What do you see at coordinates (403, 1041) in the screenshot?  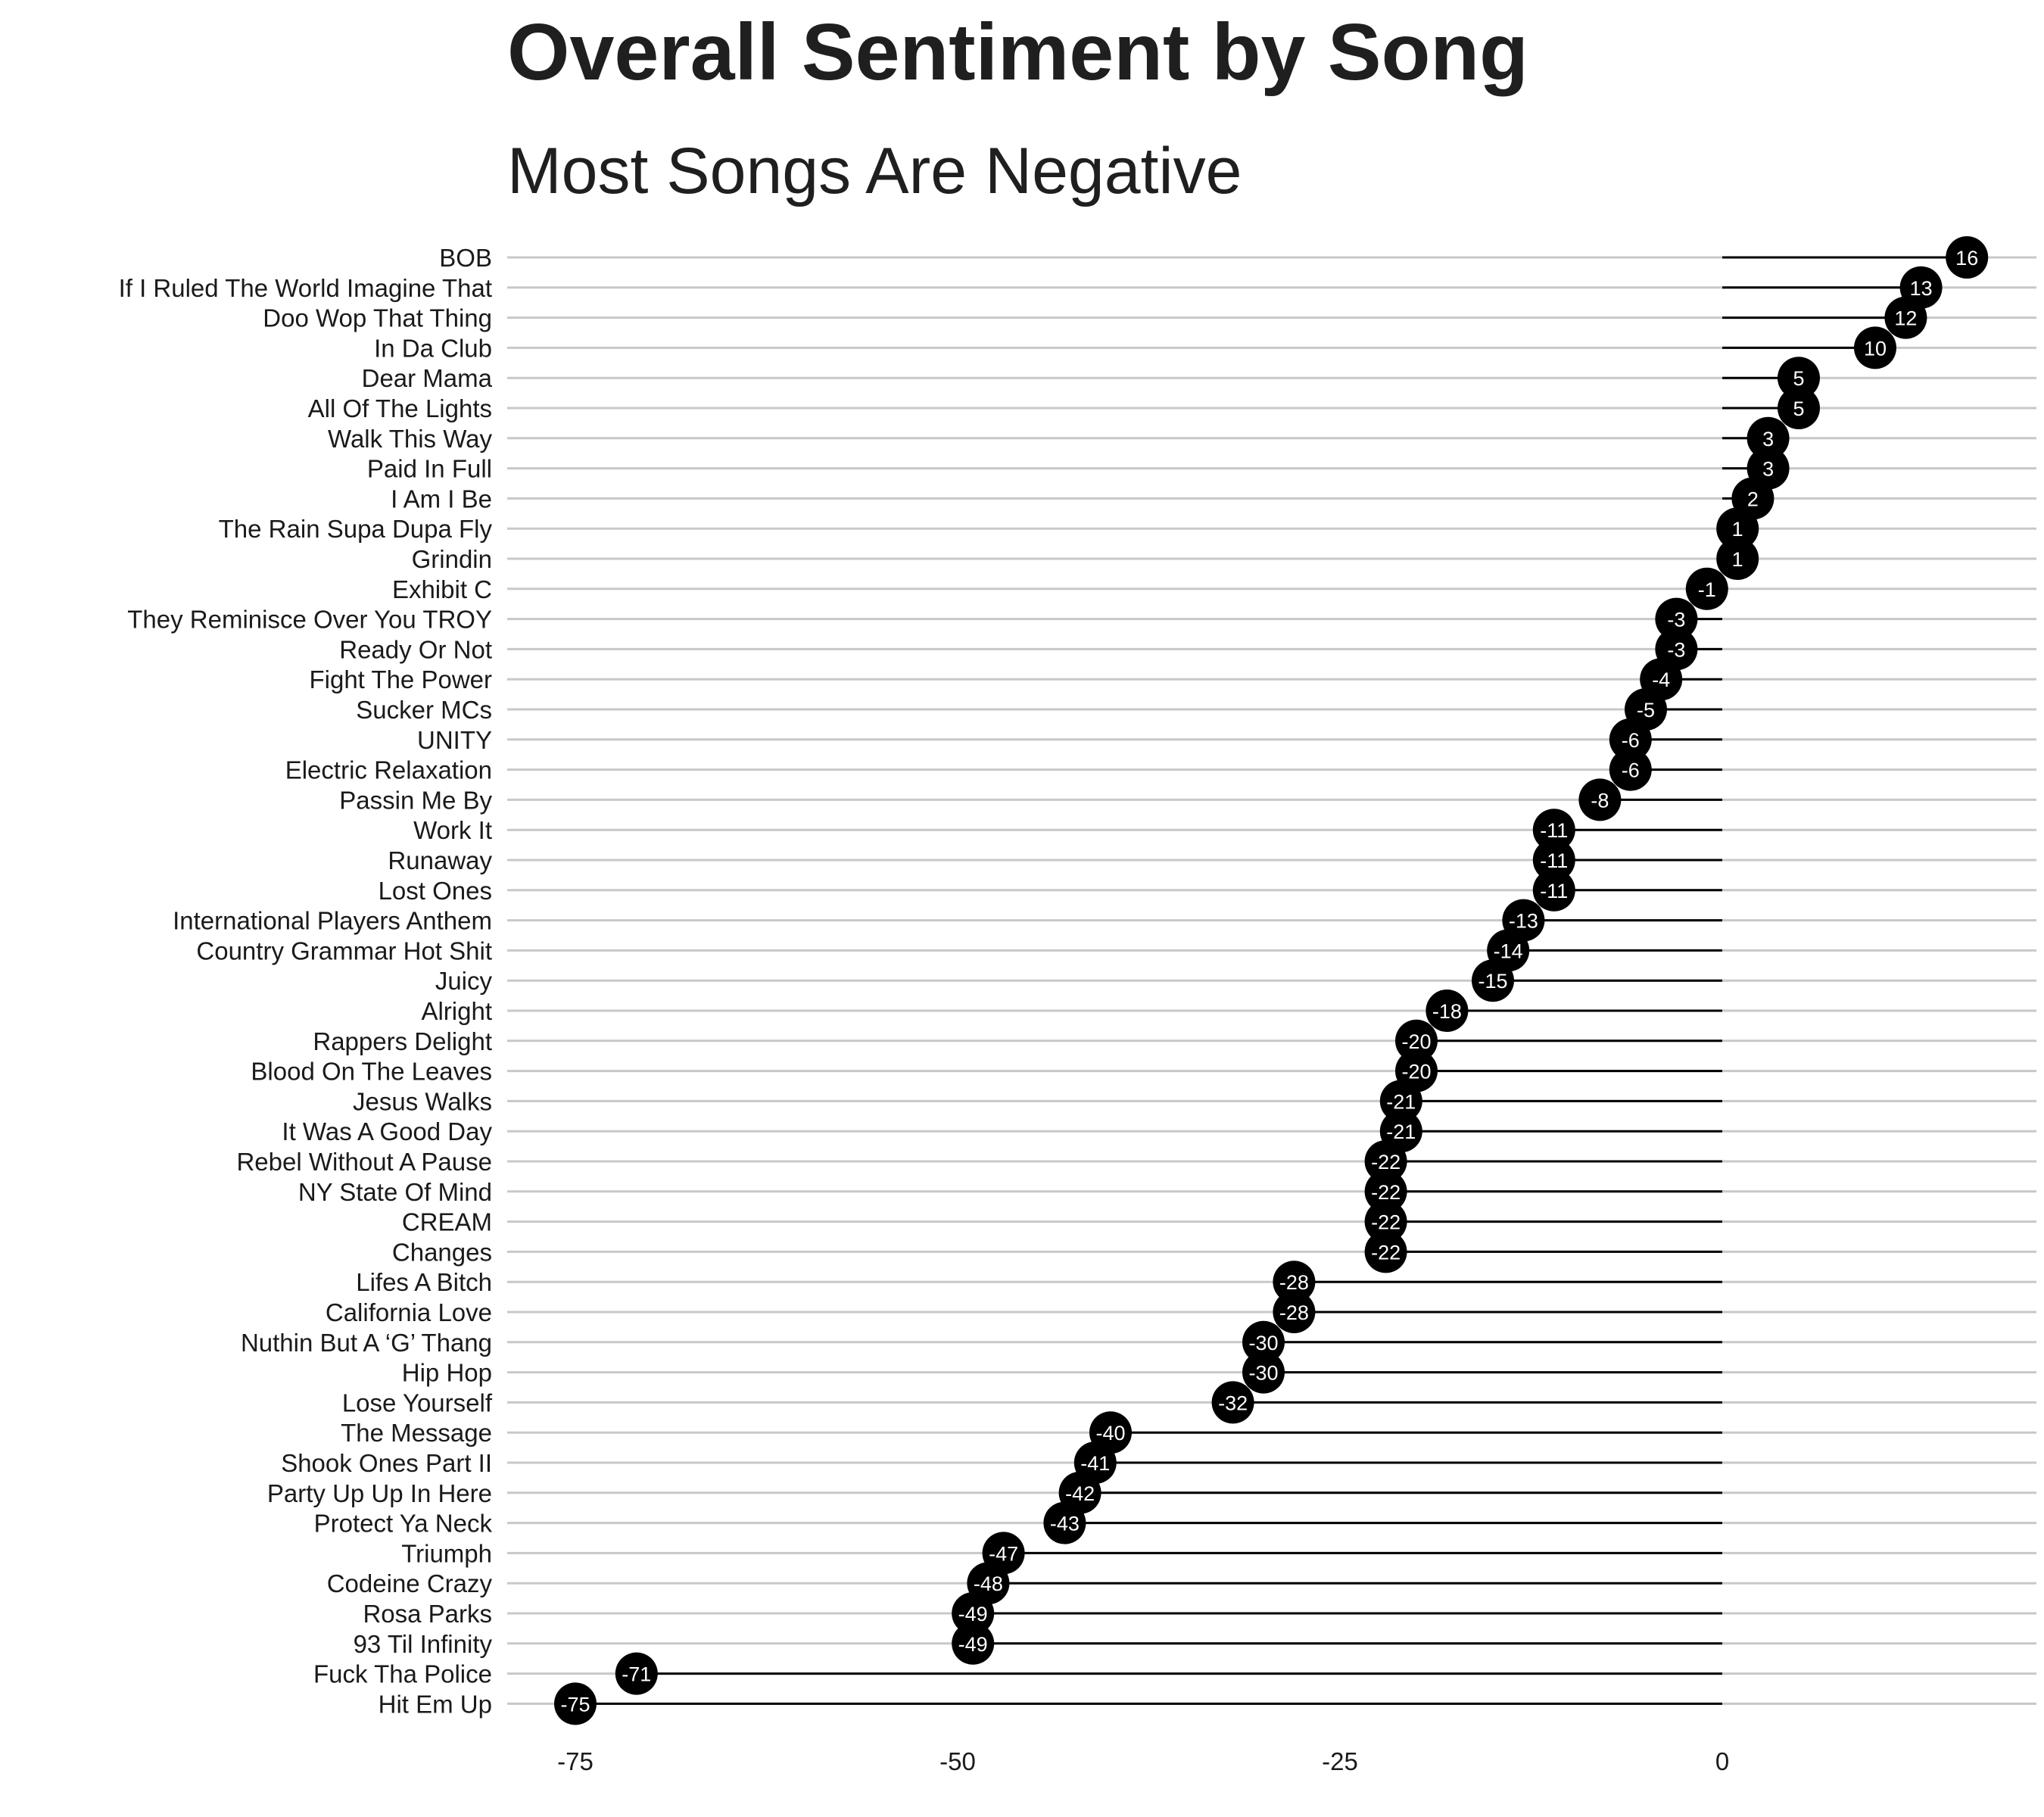 I see `y-axis-label: Rappers Delight` at bounding box center [403, 1041].